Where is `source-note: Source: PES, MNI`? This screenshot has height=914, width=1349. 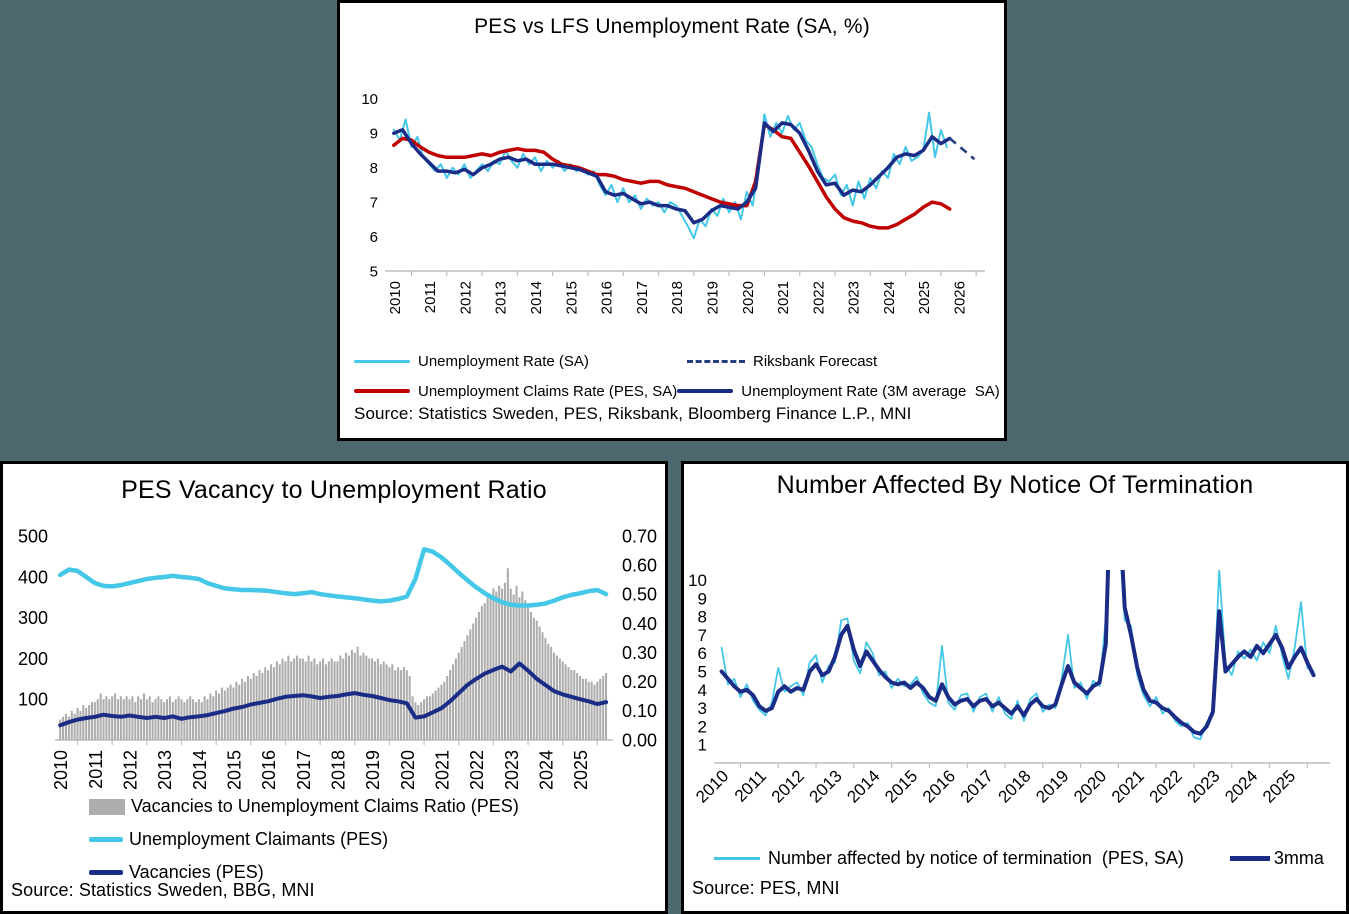
source-note: Source: PES, MNI is located at coordinates (766, 888).